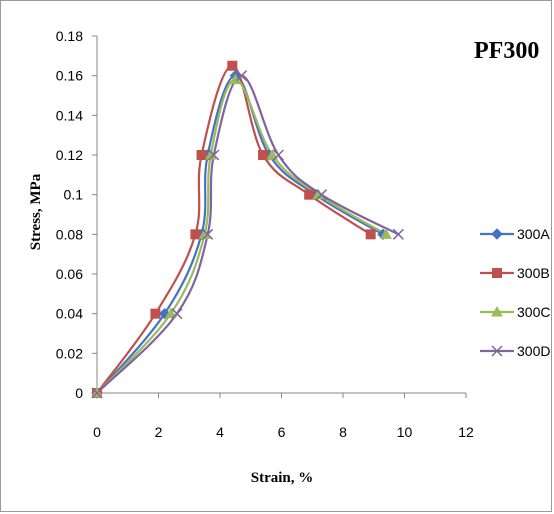 Image resolution: width=554 pixels, height=514 pixels. Describe the element at coordinates (506, 51) in the screenshot. I see `chart-title: PF300` at that location.